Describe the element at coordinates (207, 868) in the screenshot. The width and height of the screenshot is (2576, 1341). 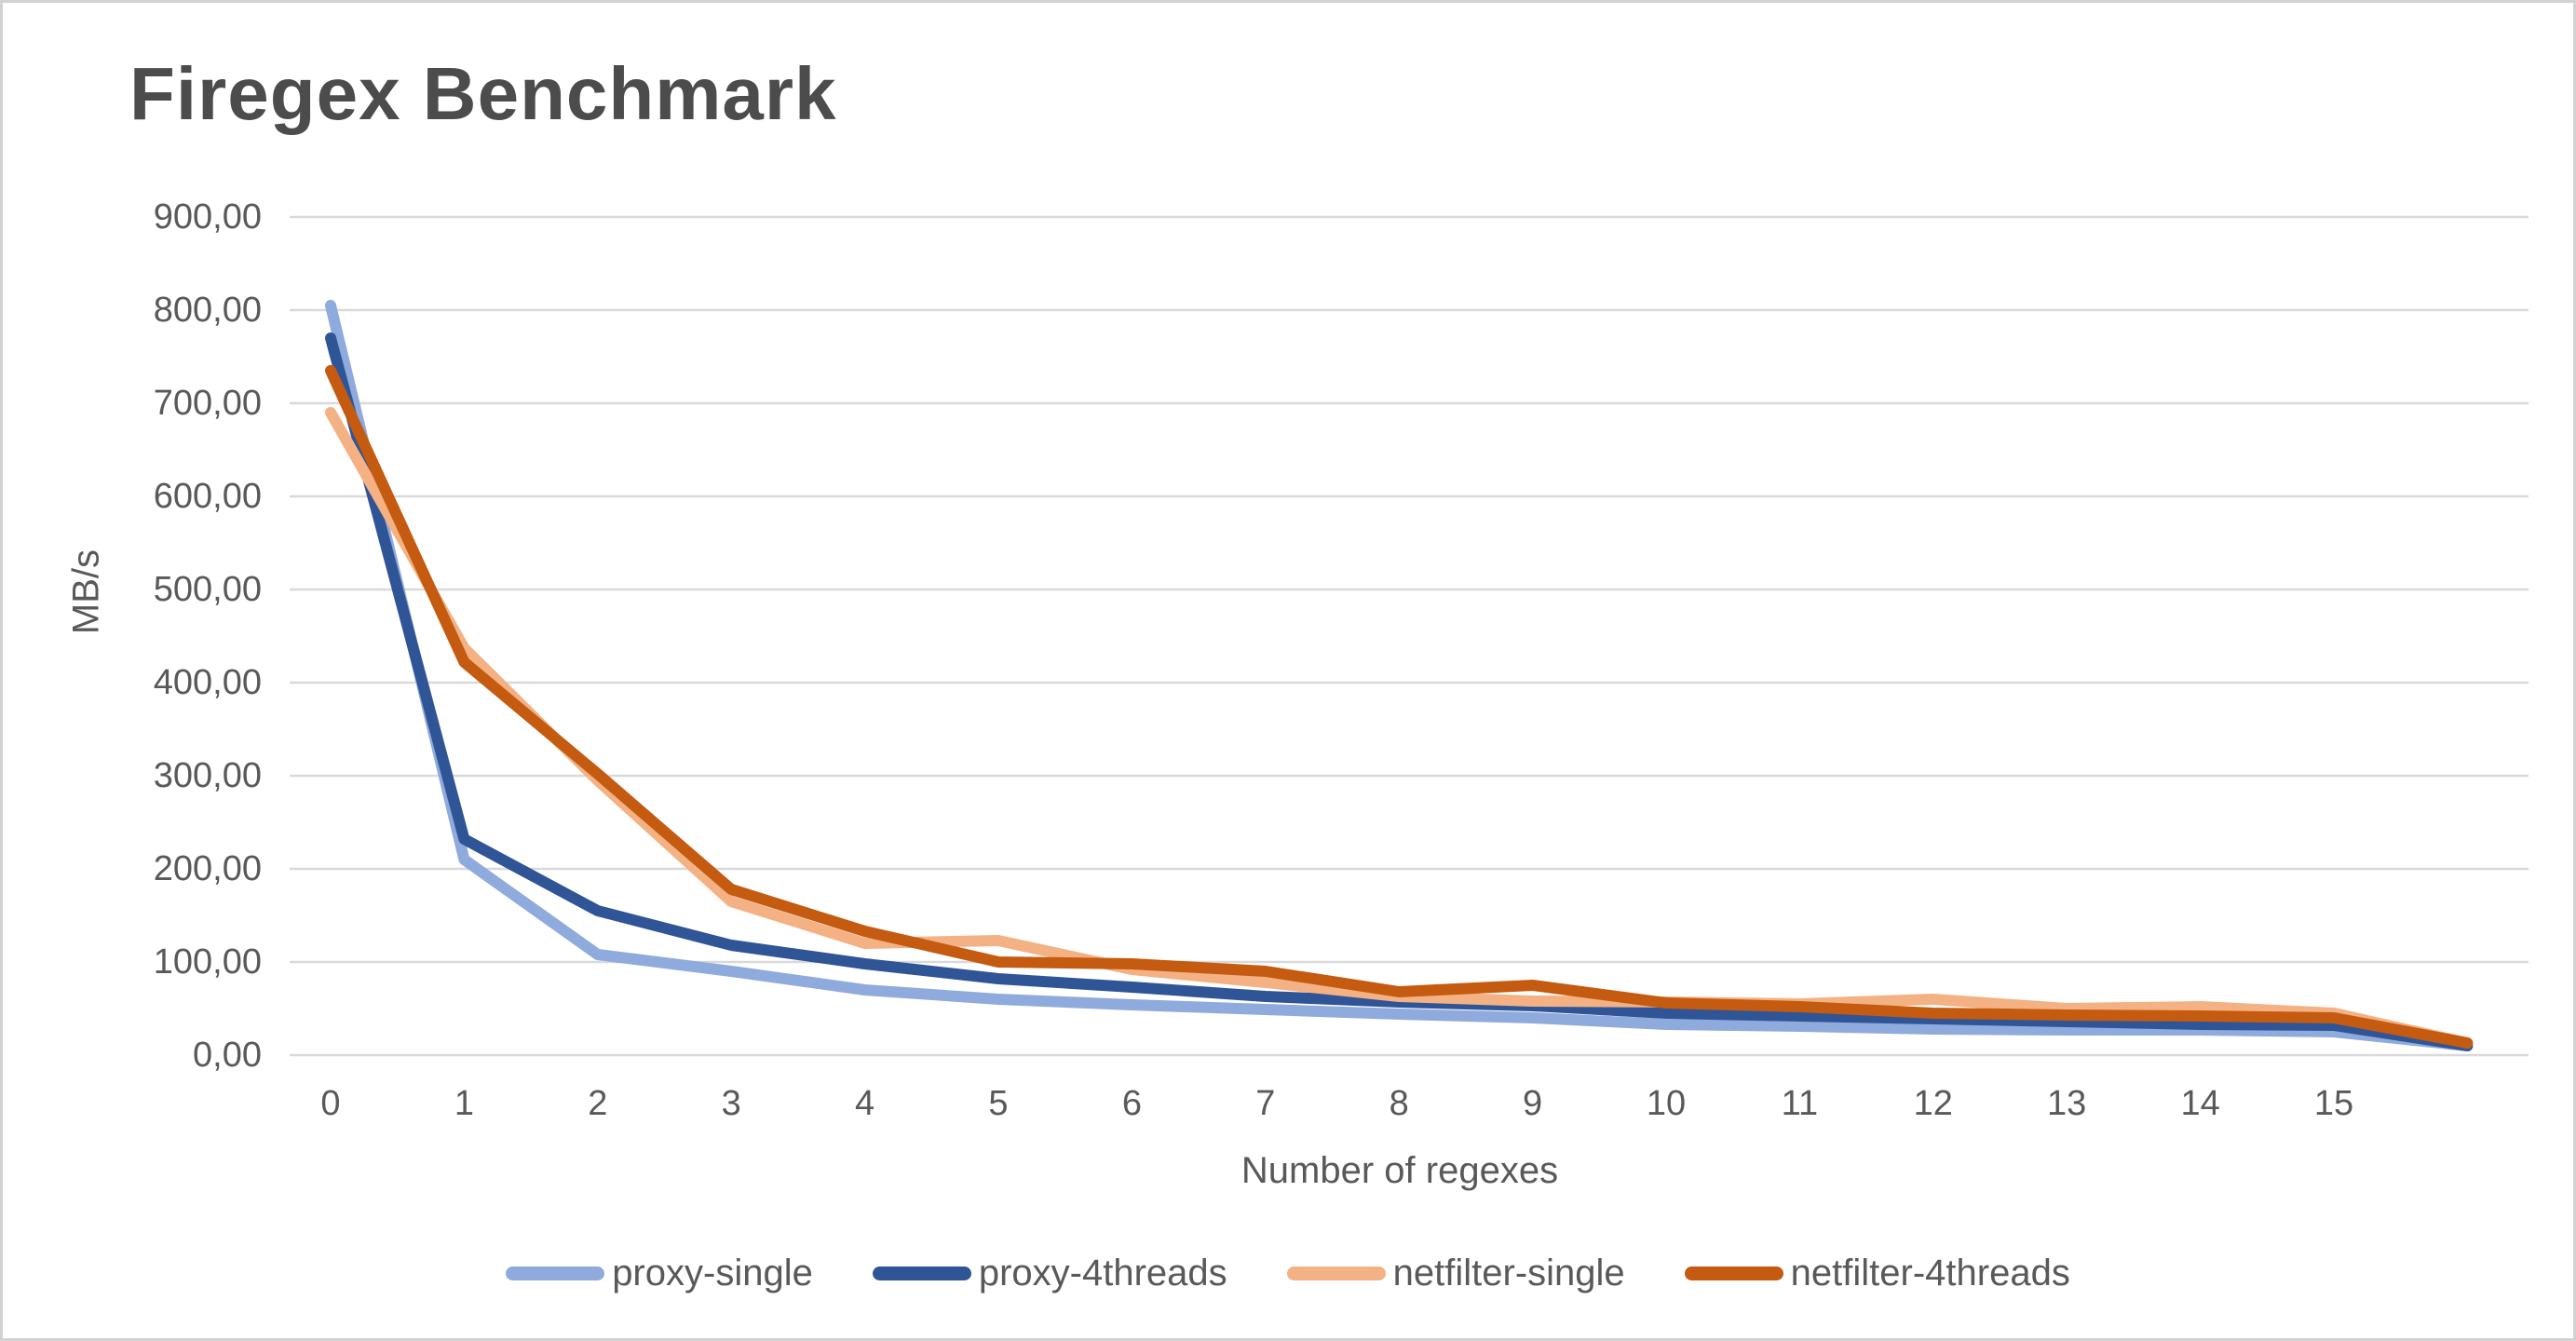
I see `y-tick-label: 200,00` at that location.